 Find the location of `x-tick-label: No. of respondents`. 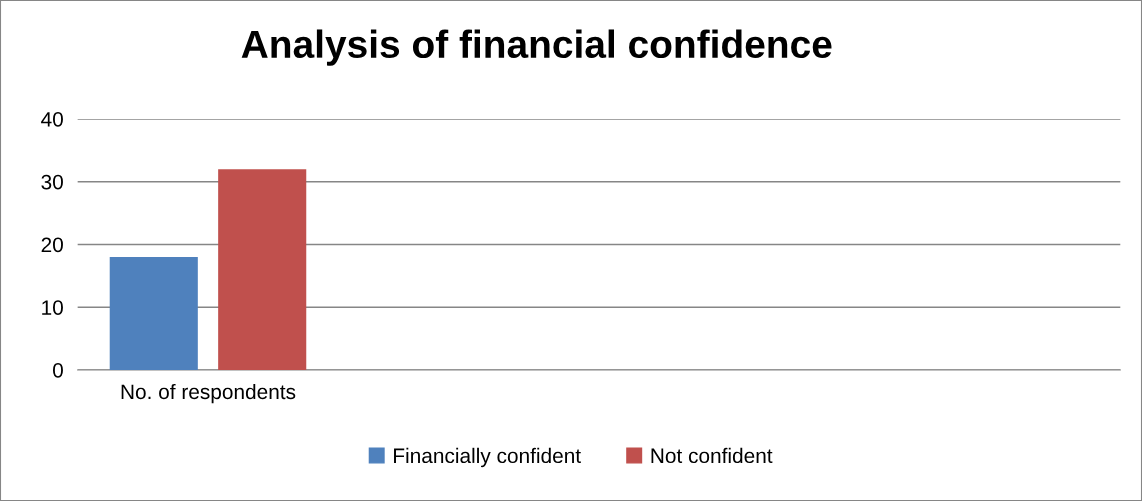

x-tick-label: No. of respondents is located at coordinates (208, 393).